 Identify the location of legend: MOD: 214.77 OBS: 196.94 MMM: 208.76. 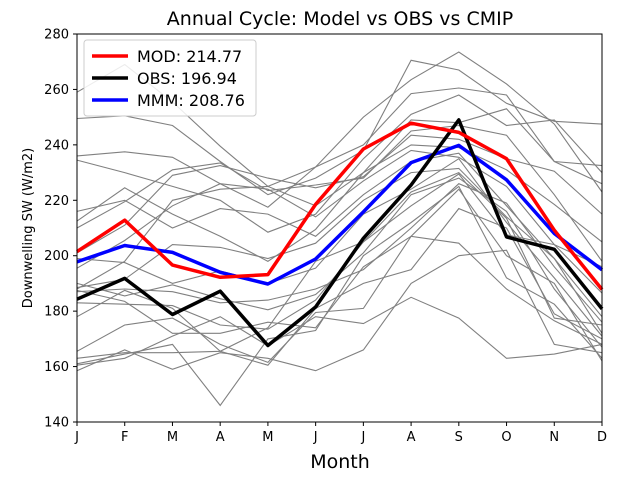
(170, 78).